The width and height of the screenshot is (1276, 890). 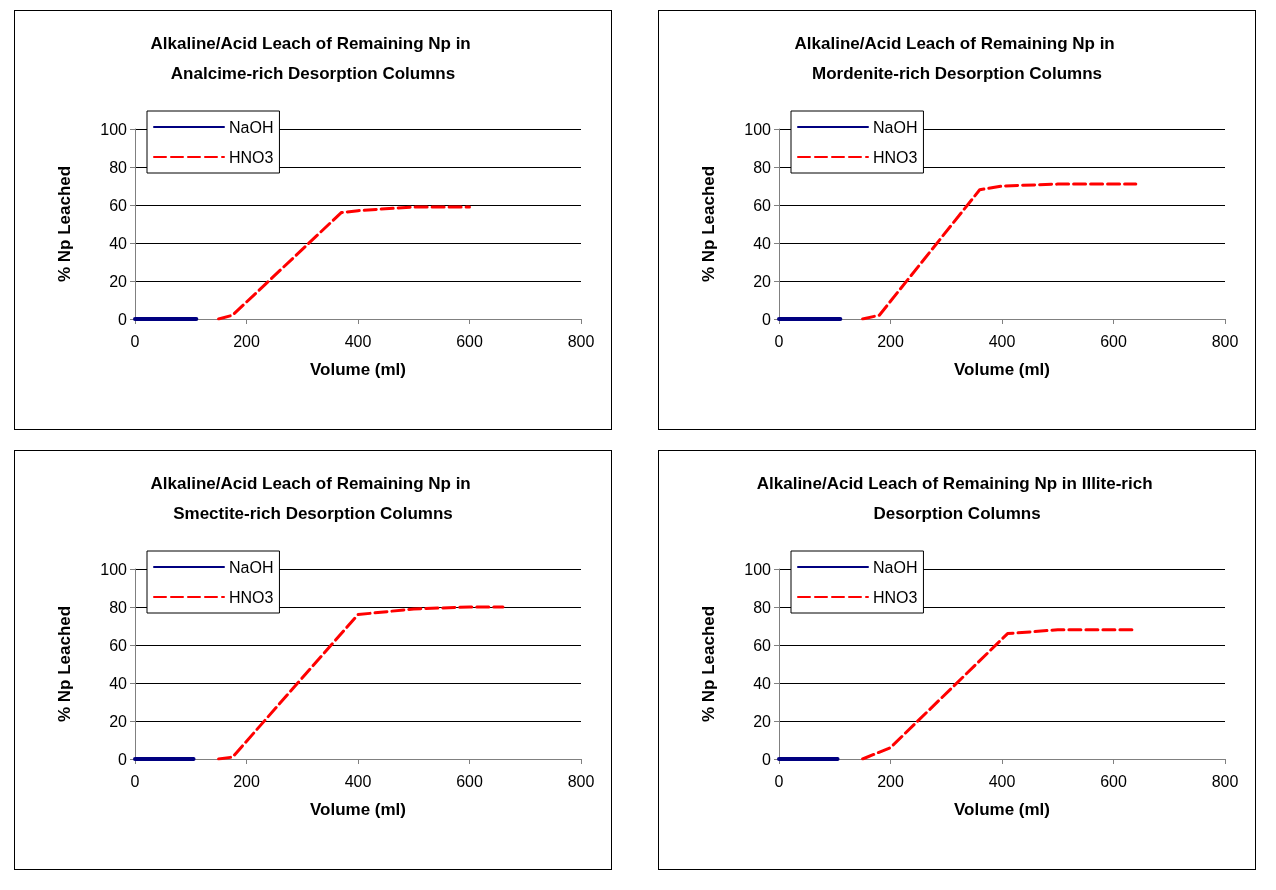 What do you see at coordinates (957, 58) in the screenshot?
I see `chart-title: Alkaline/Acid Leach of Remaining Np in Mordenite-rich Desorption Columns` at bounding box center [957, 58].